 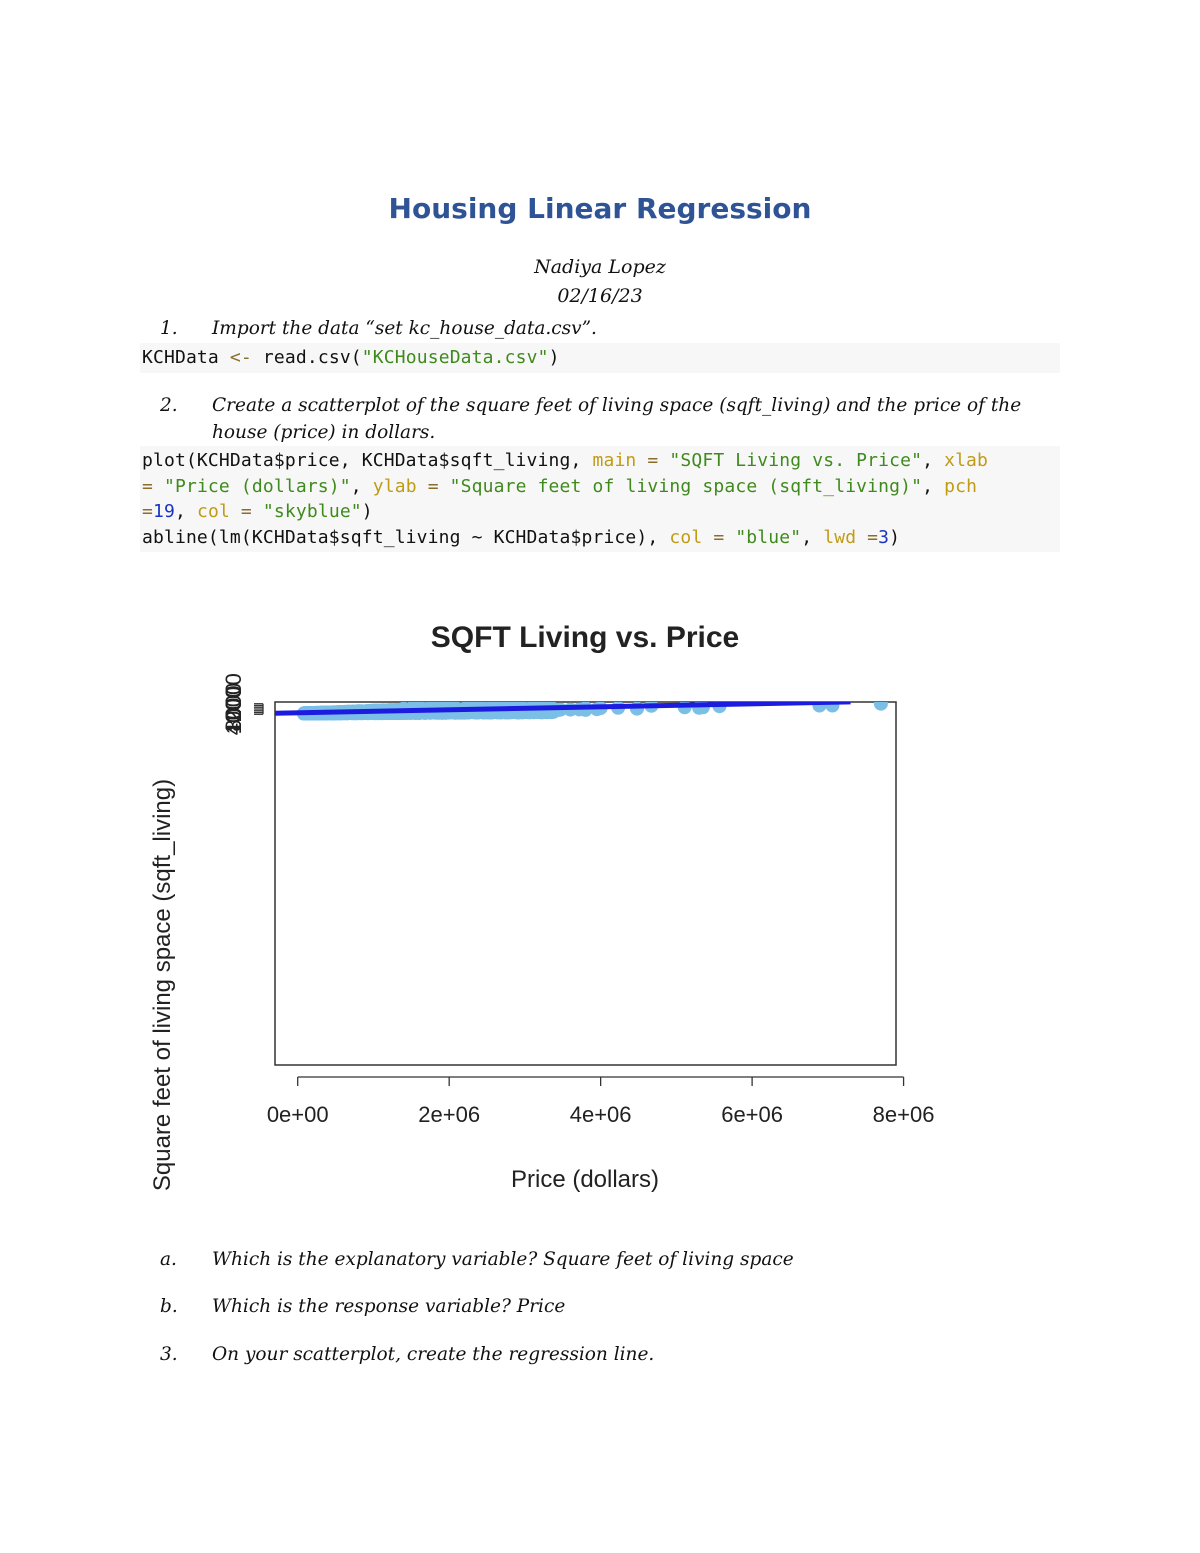 What do you see at coordinates (796, 460) in the screenshot?
I see `code-token: "SQFT Living vs. Price"` at bounding box center [796, 460].